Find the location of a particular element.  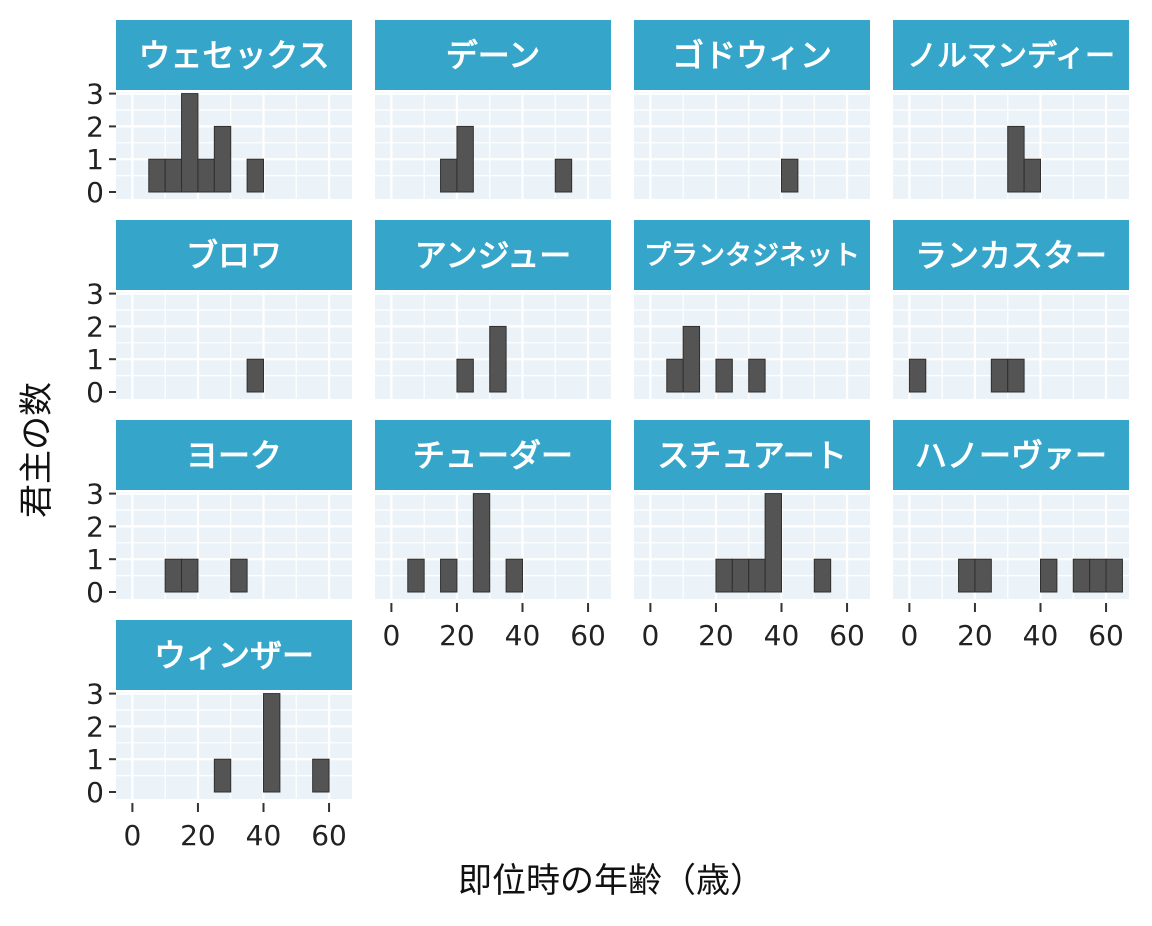

facet-title: アンジュー is located at coordinates (493, 256).